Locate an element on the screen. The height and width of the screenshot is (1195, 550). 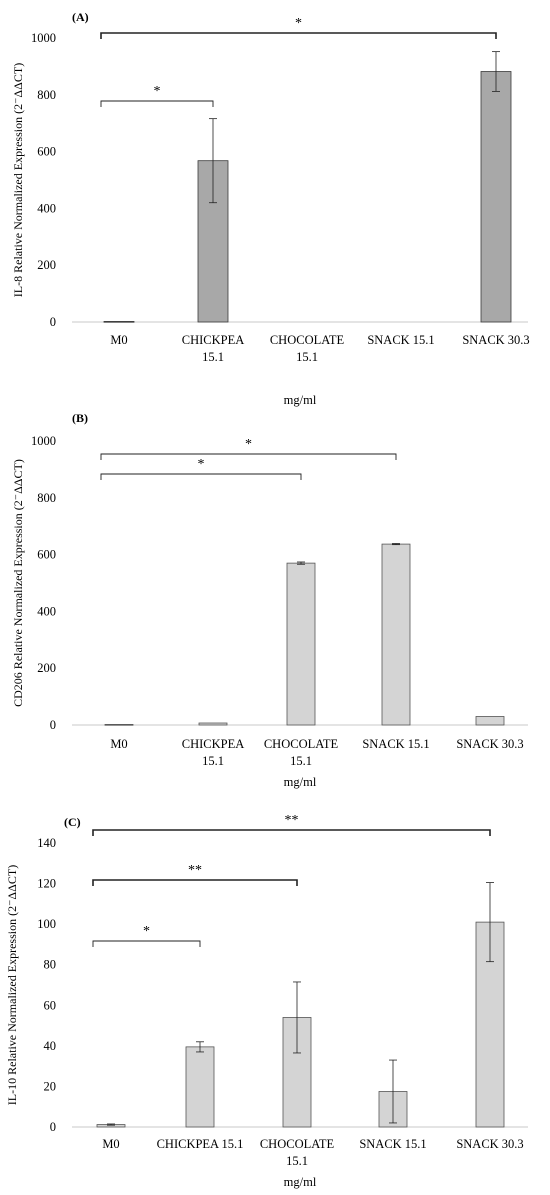
y-tick-label: 20 is located at coordinates (50, 1086).